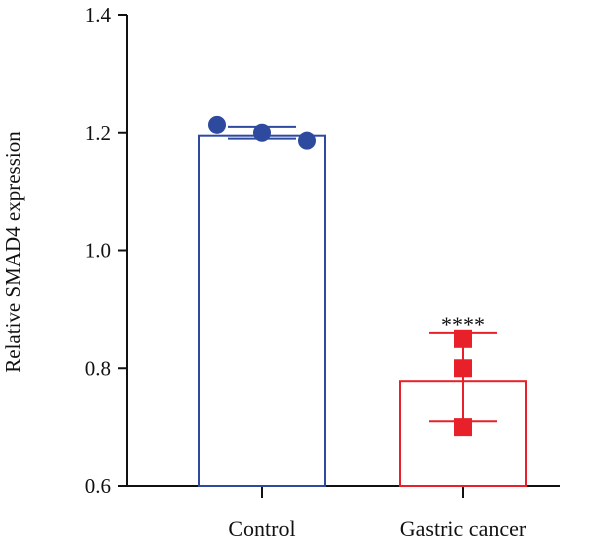  What do you see at coordinates (98, 486) in the screenshot?
I see `y-tick-label: 0.6` at bounding box center [98, 486].